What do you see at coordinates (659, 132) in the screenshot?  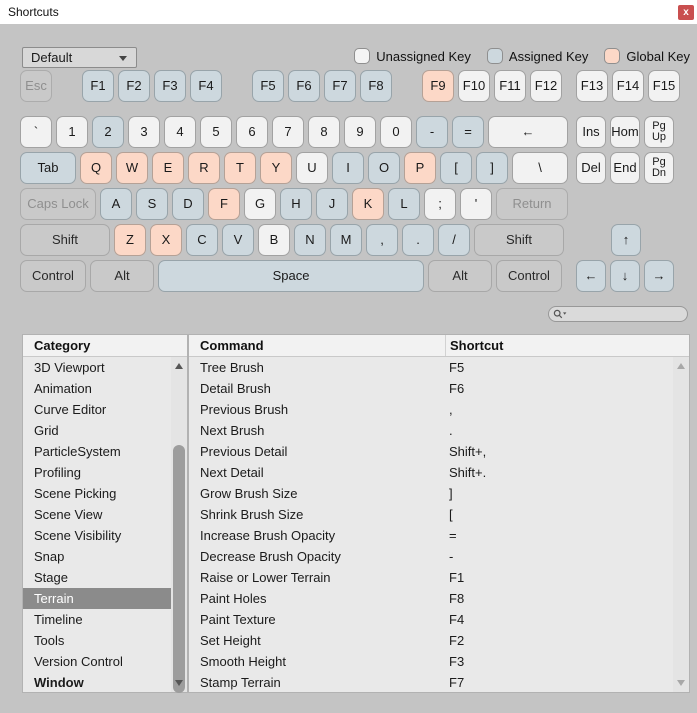 I see `key-page-up: Pg Up` at bounding box center [659, 132].